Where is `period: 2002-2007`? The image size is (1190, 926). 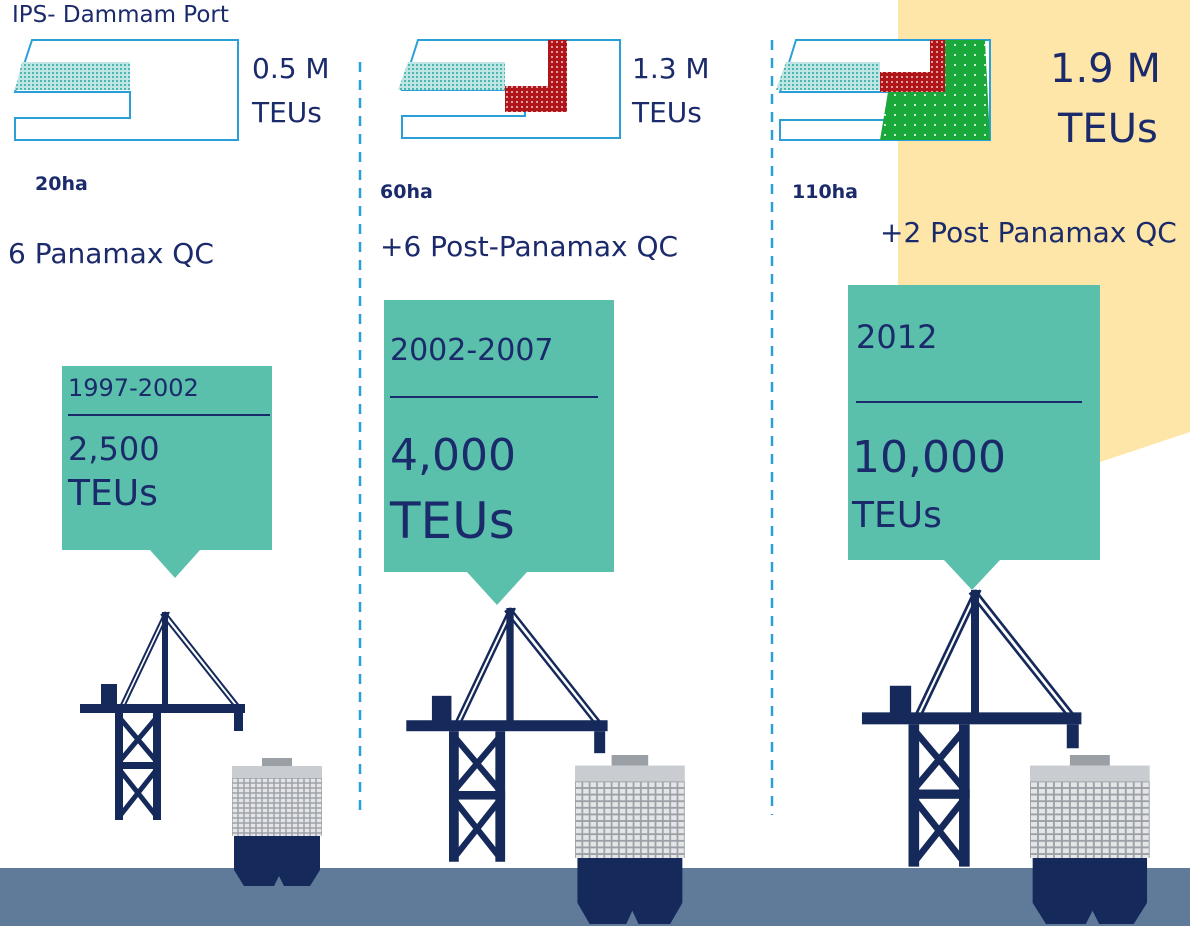
period: 2002-2007 is located at coordinates (472, 350).